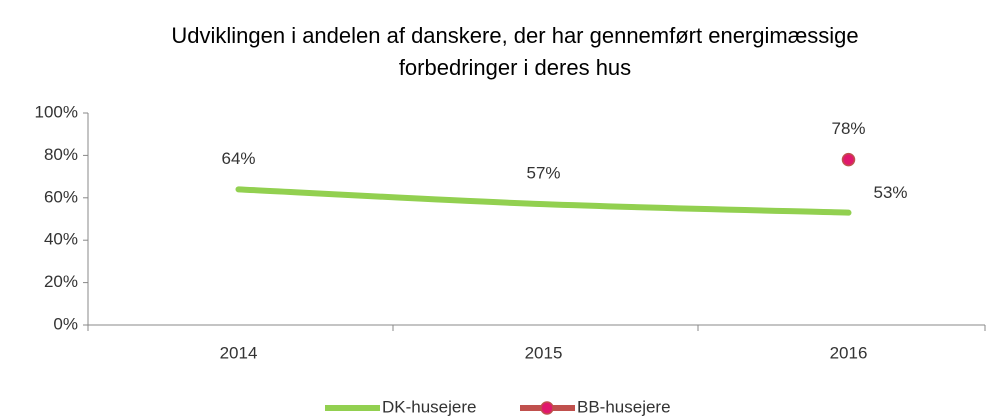  What do you see at coordinates (238, 158) in the screenshot?
I see `data-label: 64%` at bounding box center [238, 158].